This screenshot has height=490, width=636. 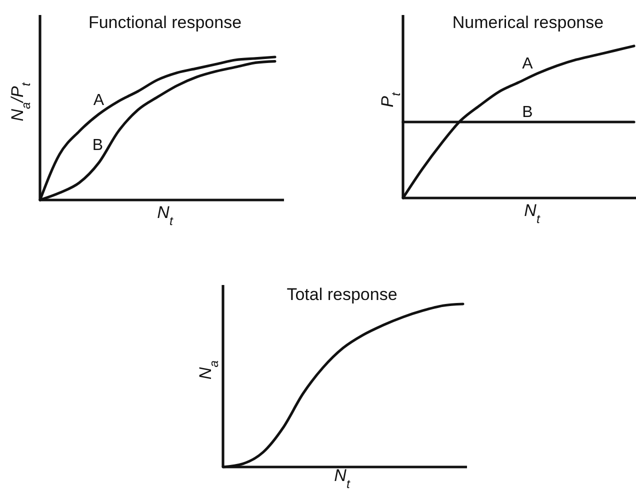 I want to click on chart-title: Total response, so click(x=342, y=294).